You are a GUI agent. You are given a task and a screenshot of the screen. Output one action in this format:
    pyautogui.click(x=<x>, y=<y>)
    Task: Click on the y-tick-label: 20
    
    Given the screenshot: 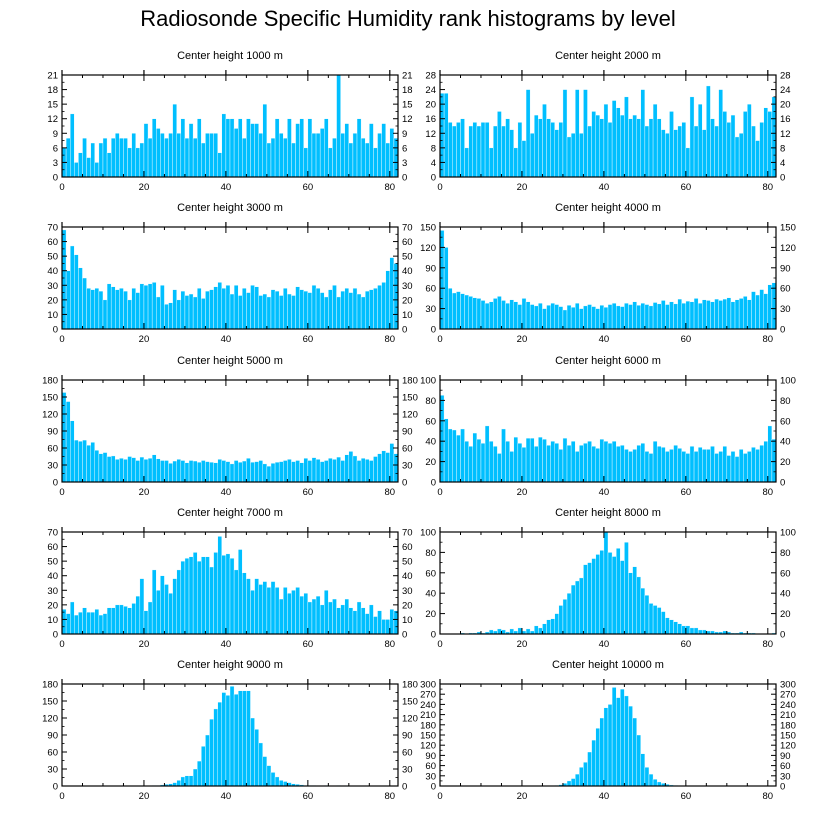 What is the action you would take?
    pyautogui.click(x=430, y=614)
    